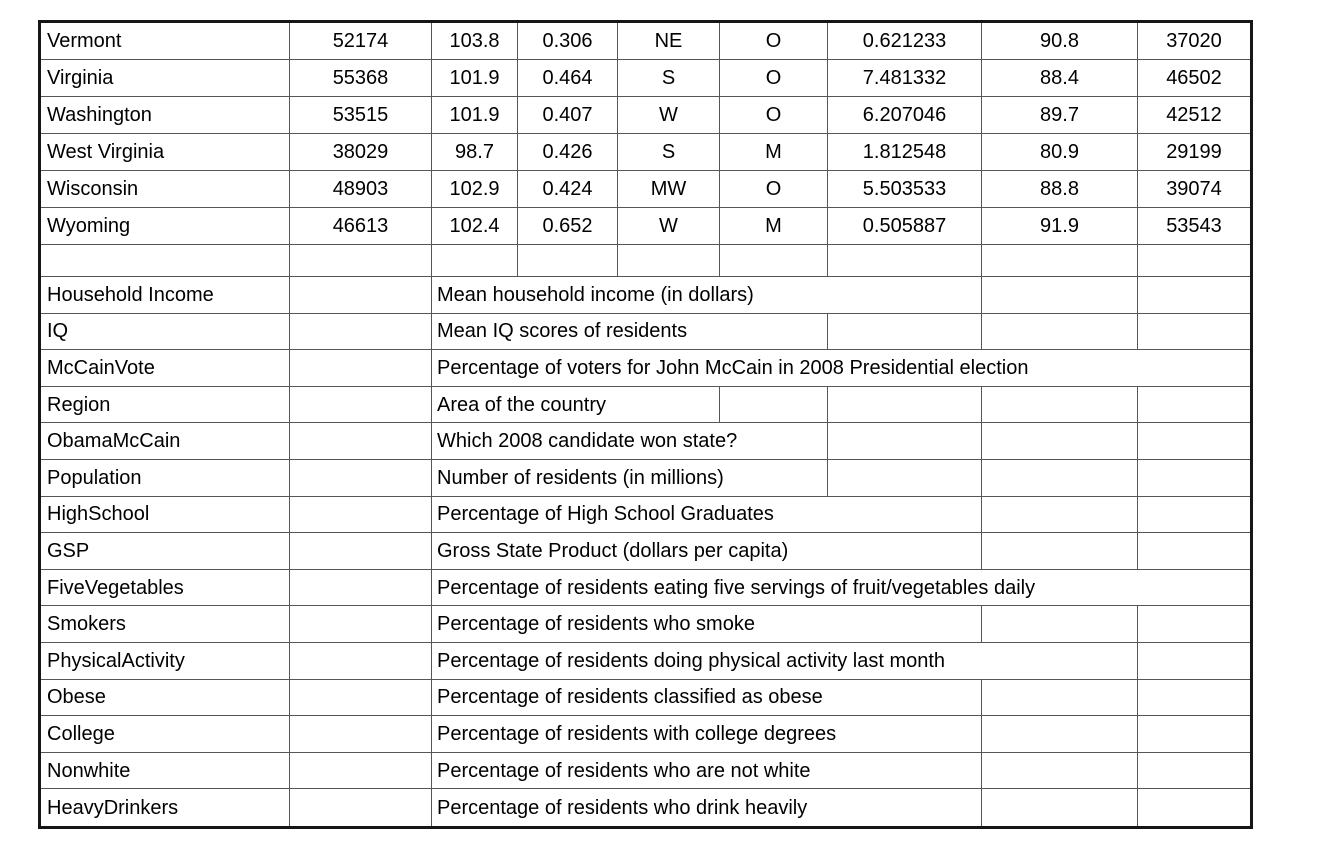 The image size is (1326, 864). I want to click on variable-description-cell: Mean household income (in dollars), so click(707, 295).